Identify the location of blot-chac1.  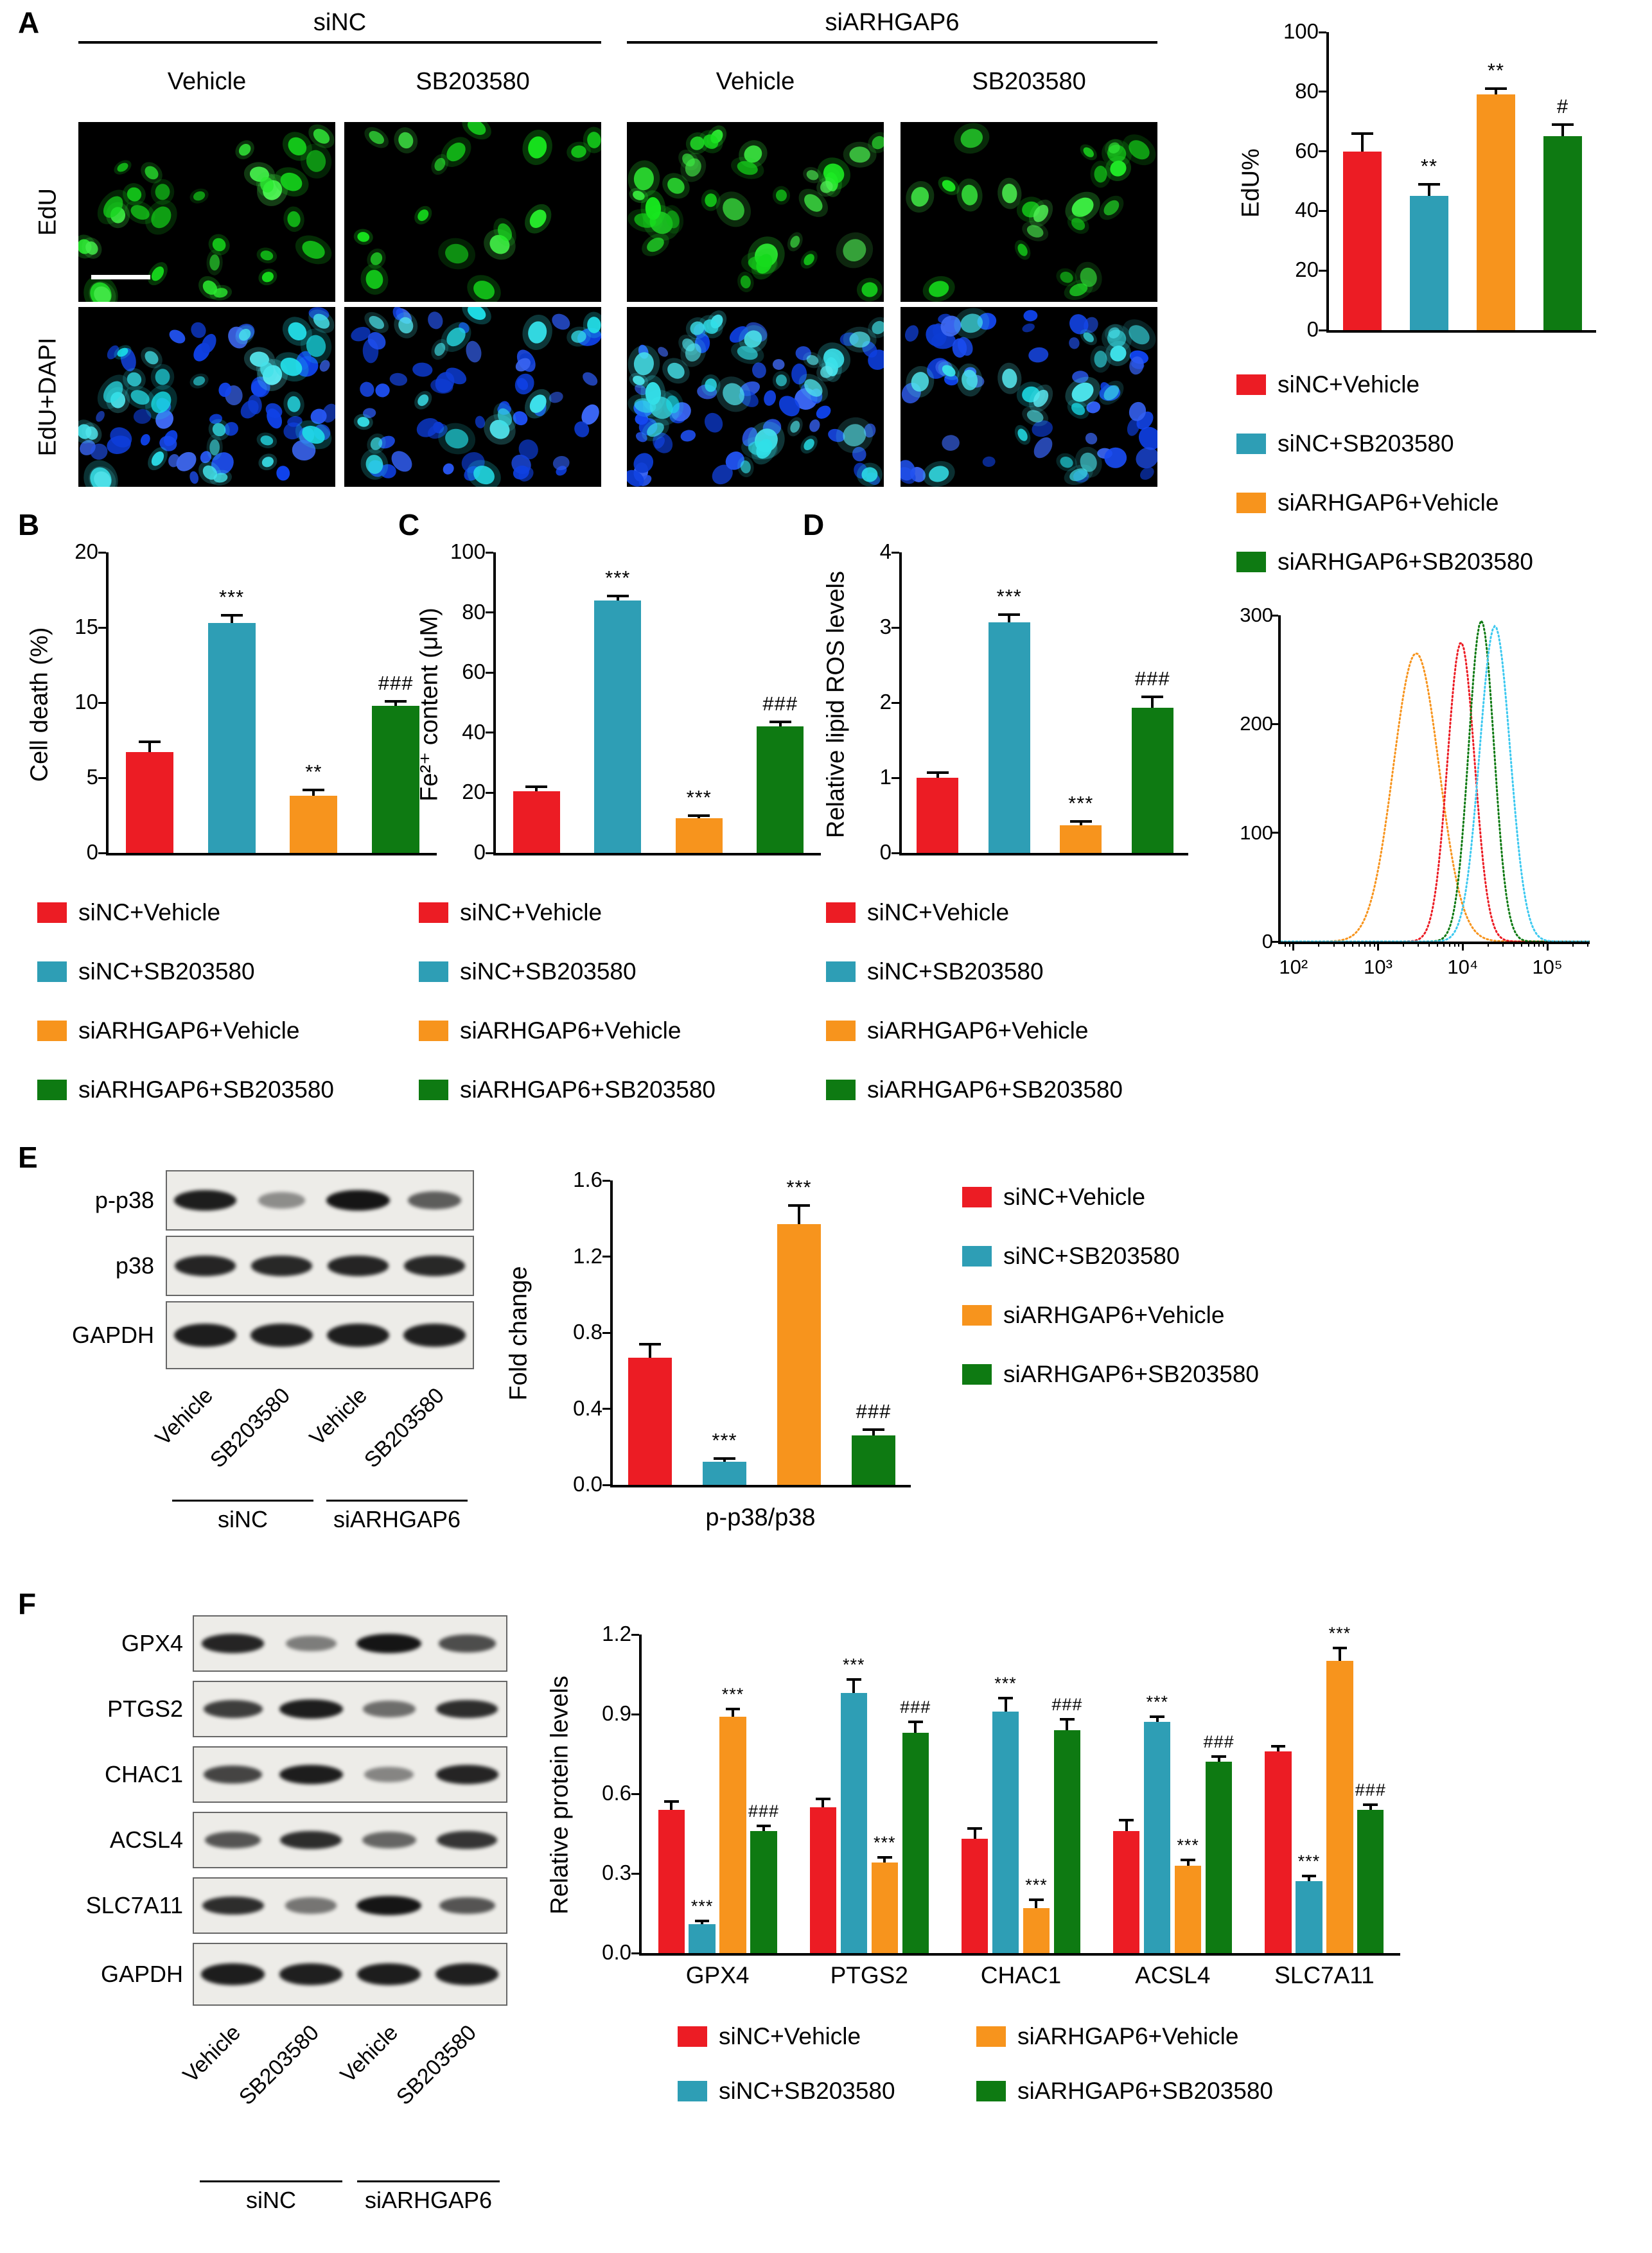
(350, 1775).